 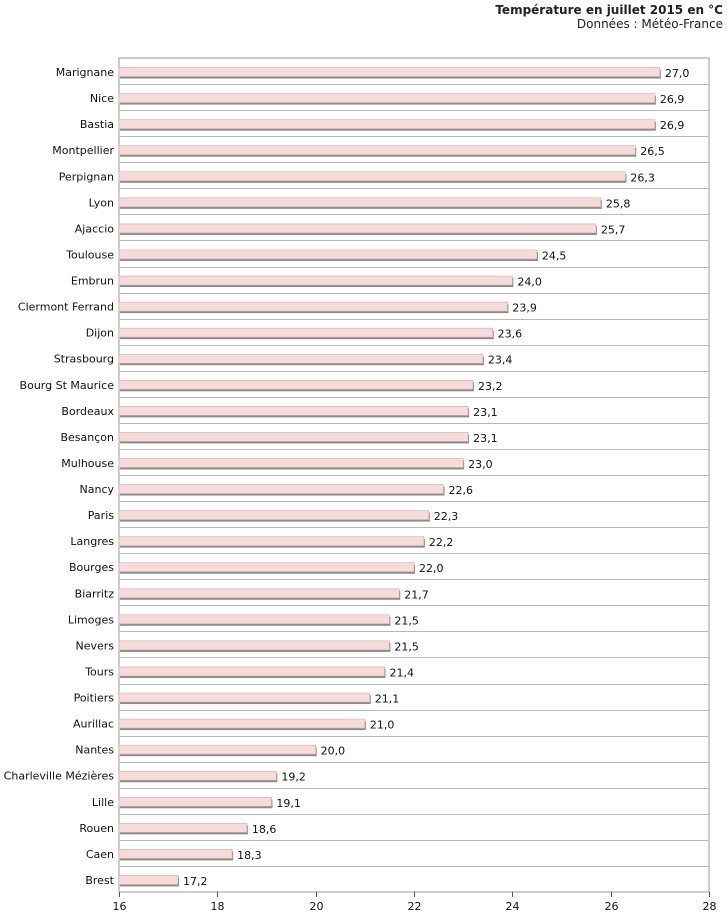 What do you see at coordinates (490, 386) in the screenshot?
I see `value-label: 23,2` at bounding box center [490, 386].